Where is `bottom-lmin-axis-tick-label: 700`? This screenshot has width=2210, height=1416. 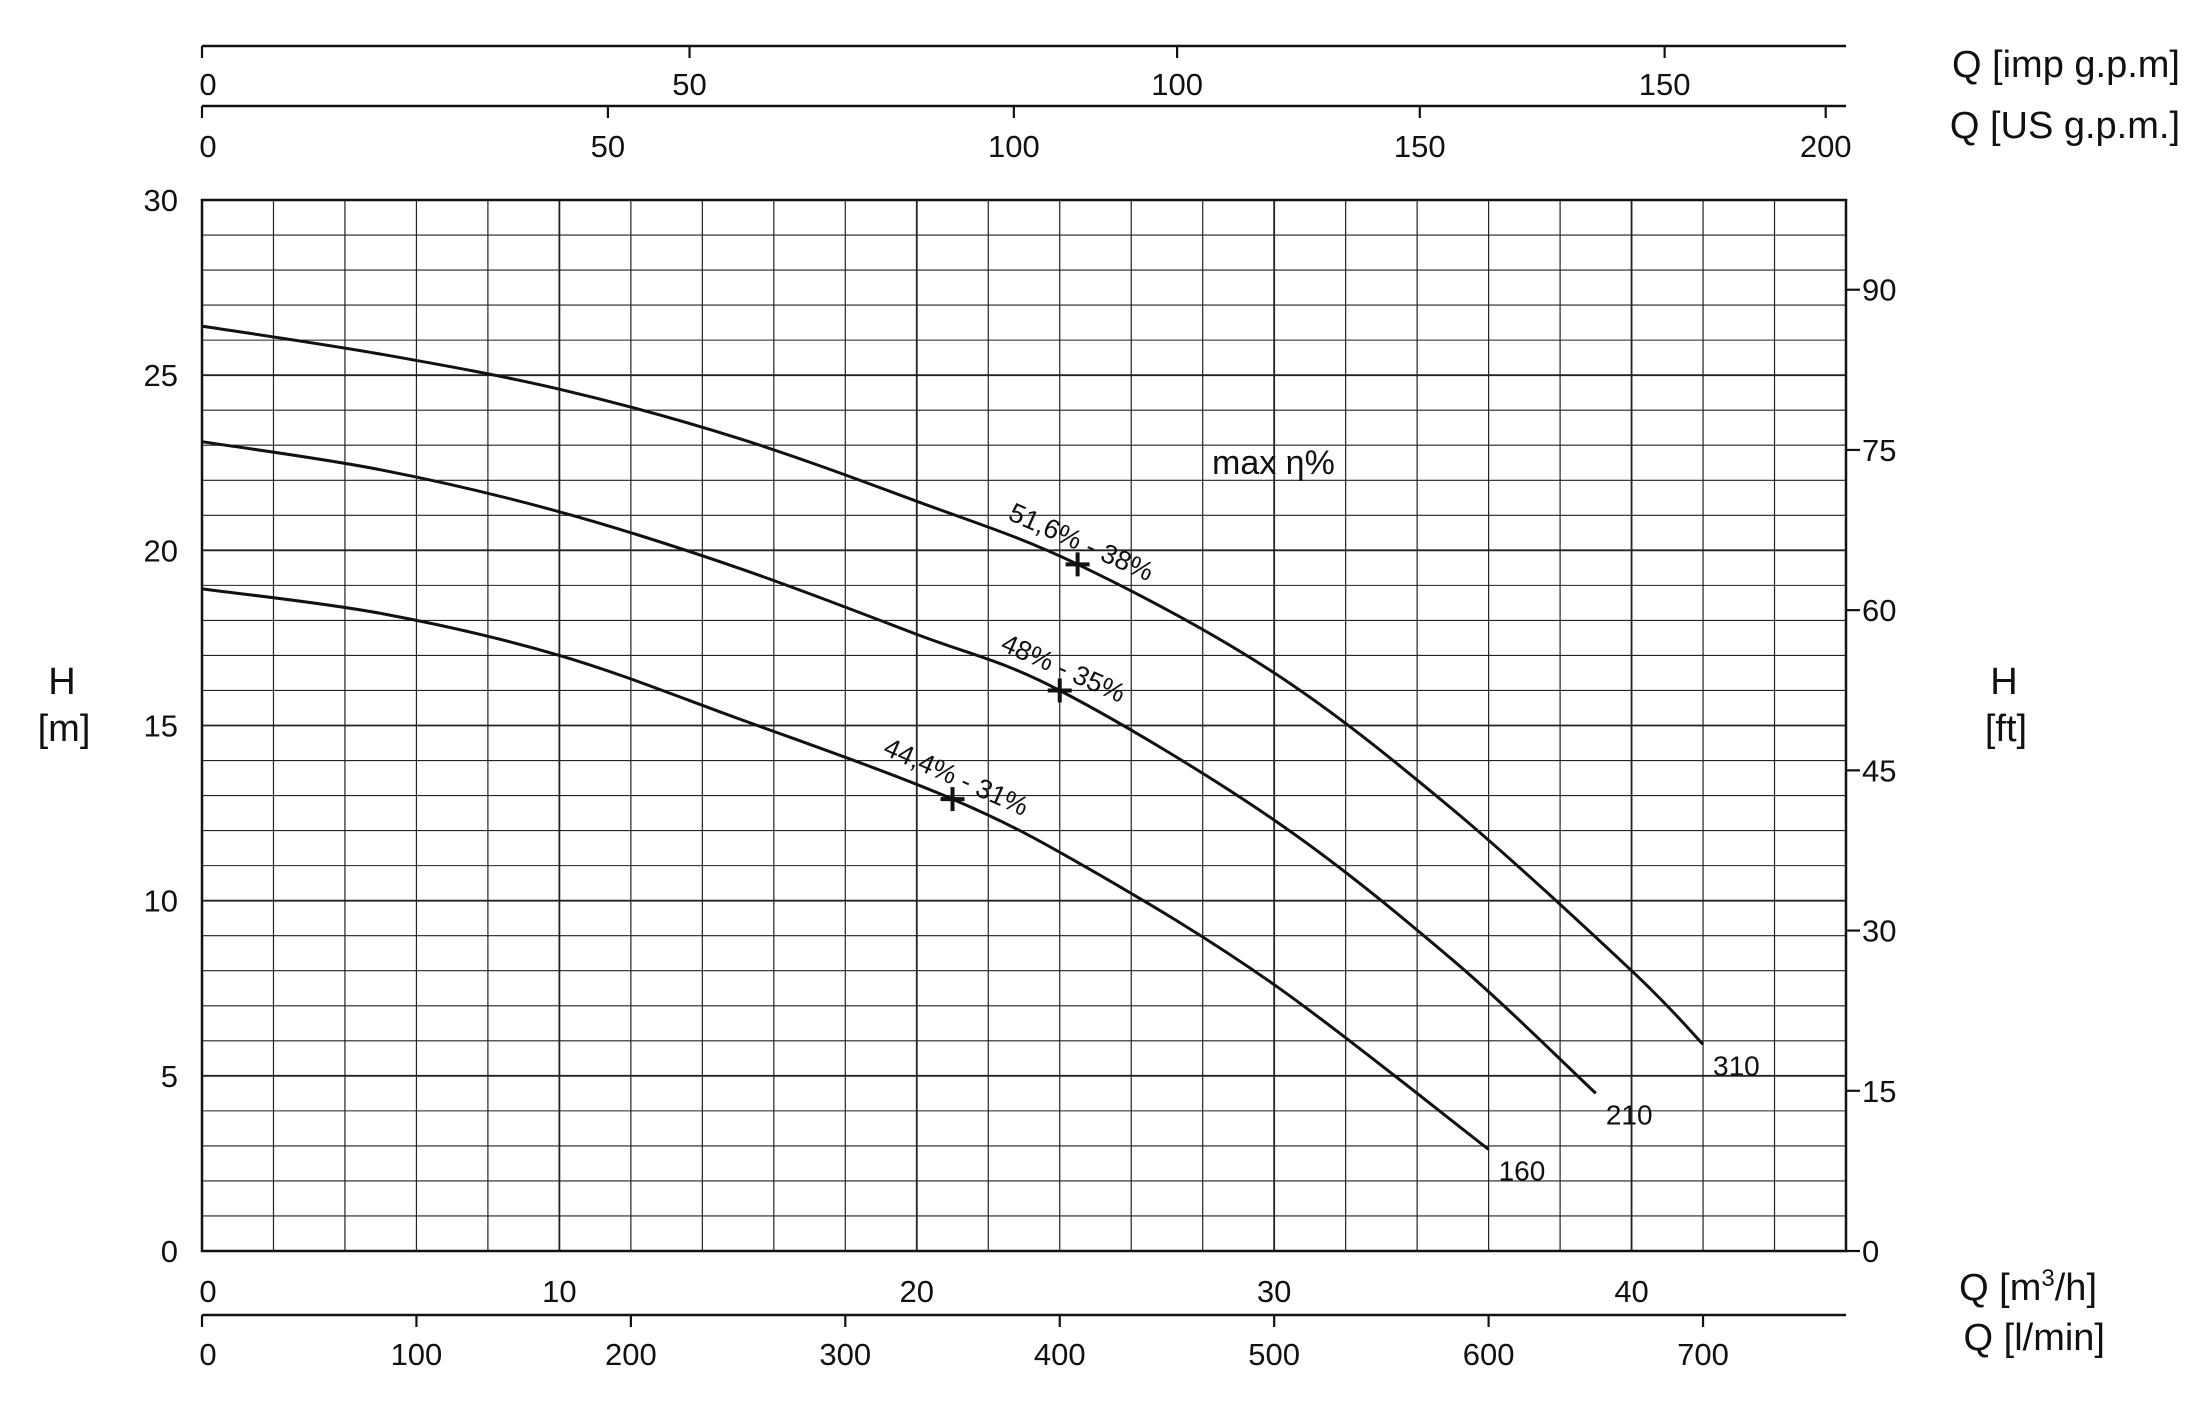 bottom-lmin-axis-tick-label: 700 is located at coordinates (1703, 1354).